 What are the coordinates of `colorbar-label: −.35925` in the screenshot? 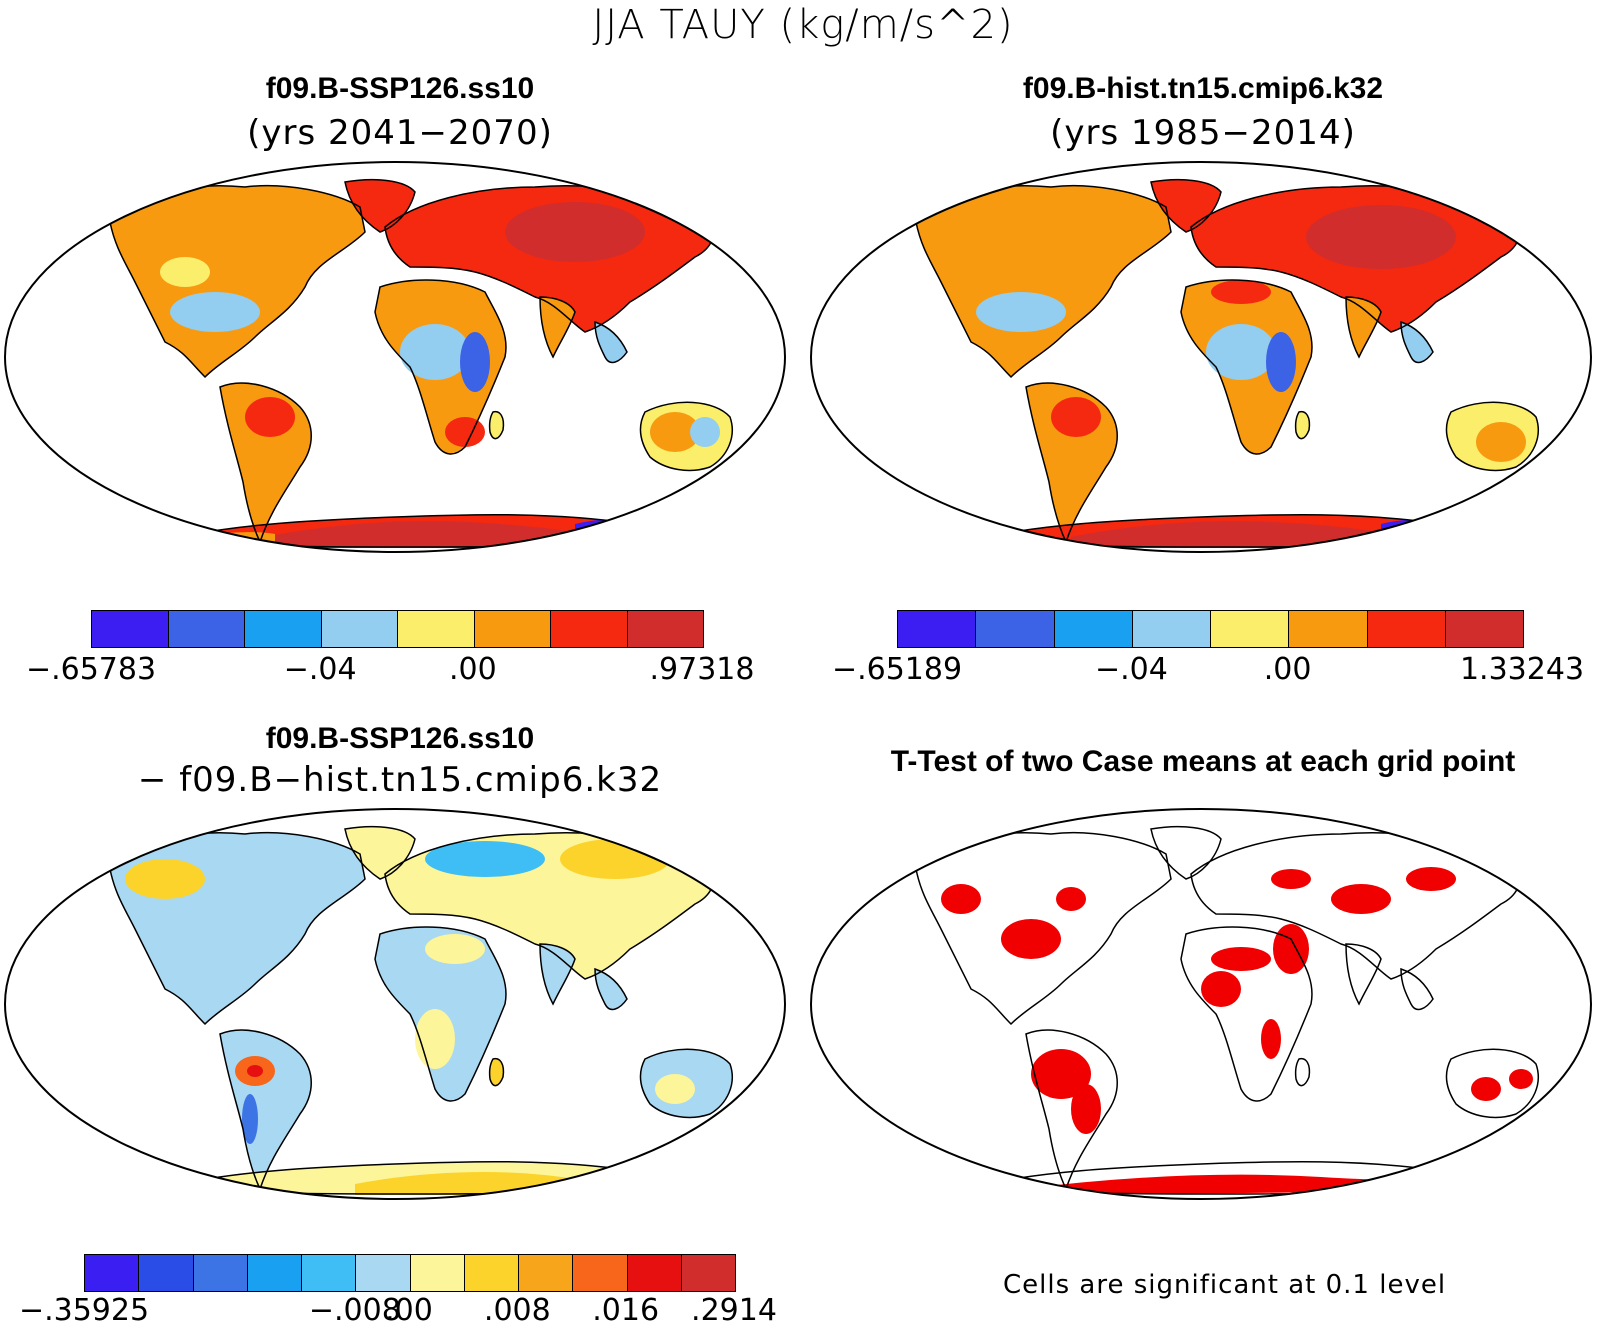 It's located at (84, 1310).